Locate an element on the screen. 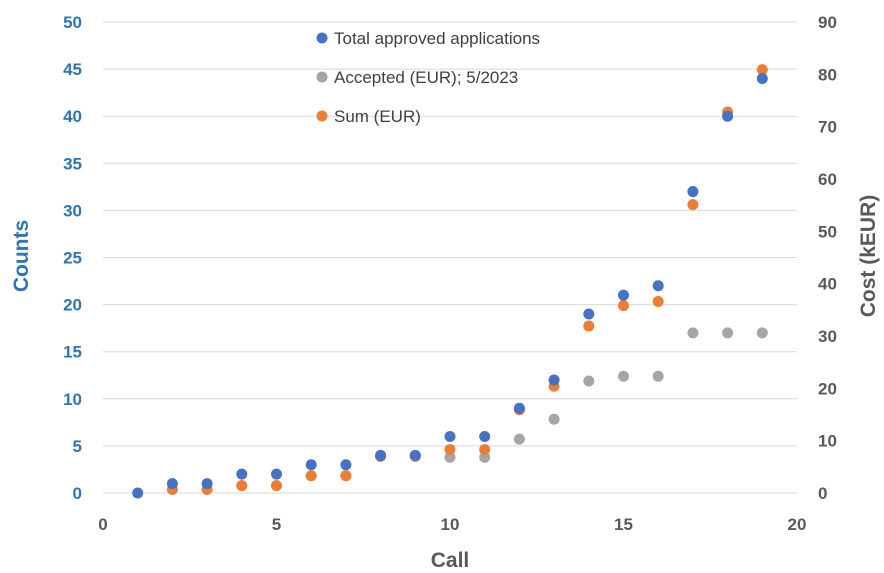 This screenshot has height=573, width=884. right-tick-label: 30 is located at coordinates (827, 336).